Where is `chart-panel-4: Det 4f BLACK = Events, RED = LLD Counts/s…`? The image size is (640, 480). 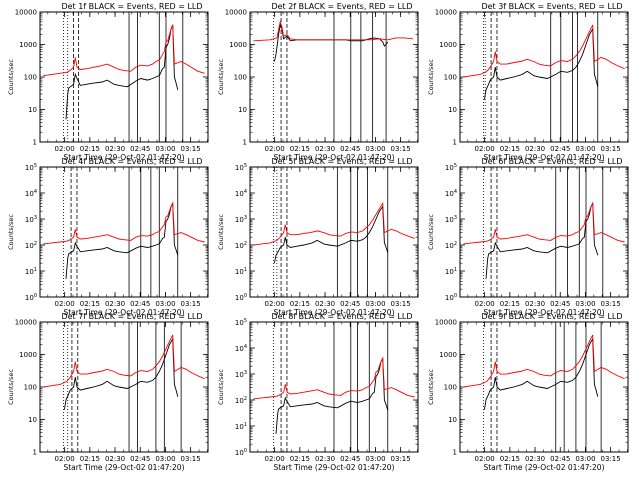
chart-panel-4: Det 4f BLACK = Events, RED = LLD Counts/s… is located at coordinates (108, 237).